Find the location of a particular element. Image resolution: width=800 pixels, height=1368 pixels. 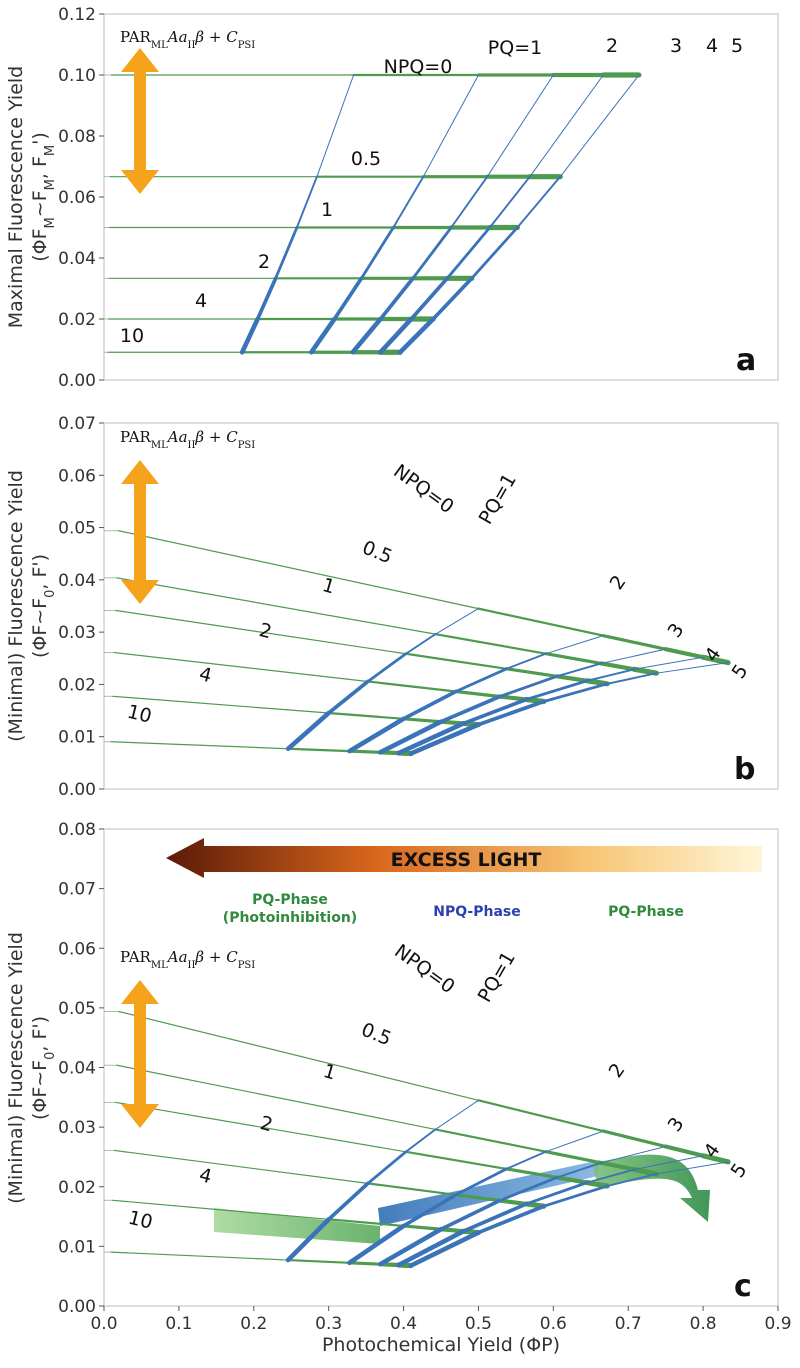

double-arrow-icon is located at coordinates (140, 1054).